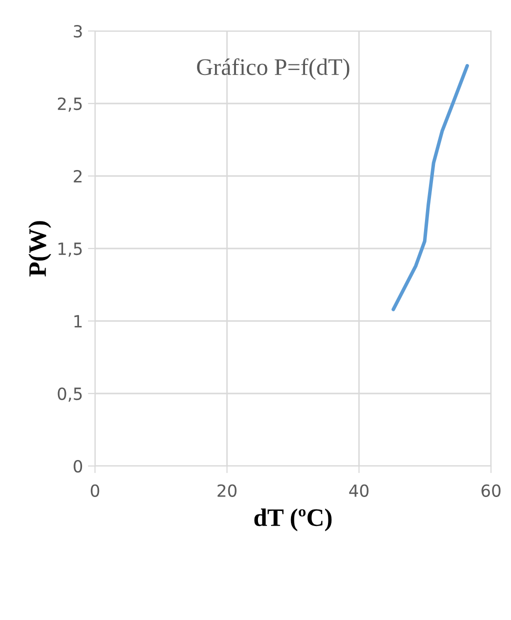  Describe the element at coordinates (227, 490) in the screenshot. I see `x-tick-label: 20` at that location.